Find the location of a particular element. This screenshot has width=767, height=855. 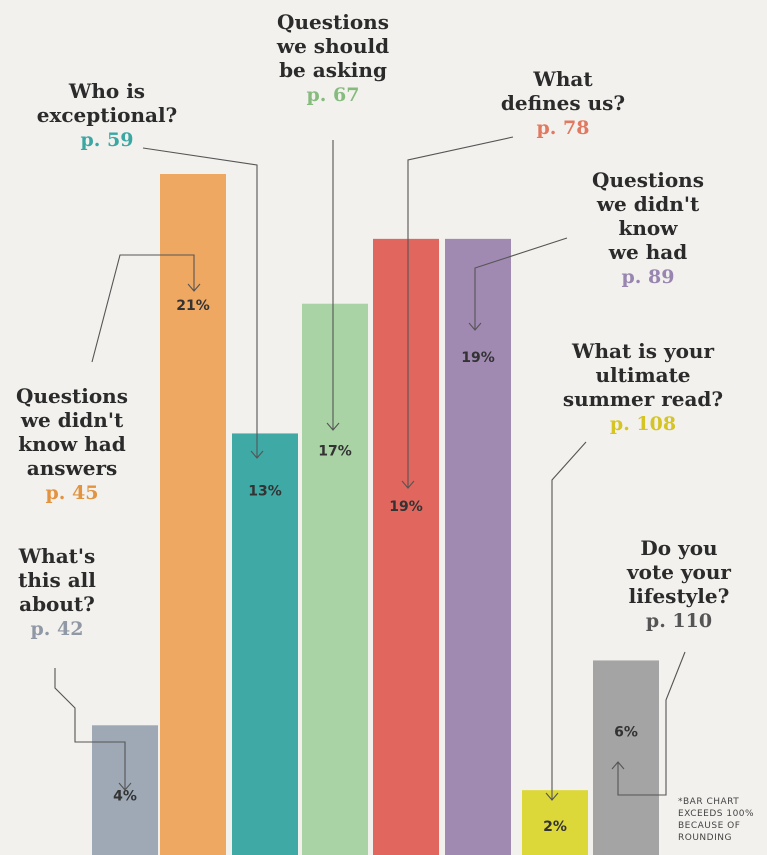

category-label: What's this all about? is located at coordinates (57, 580).